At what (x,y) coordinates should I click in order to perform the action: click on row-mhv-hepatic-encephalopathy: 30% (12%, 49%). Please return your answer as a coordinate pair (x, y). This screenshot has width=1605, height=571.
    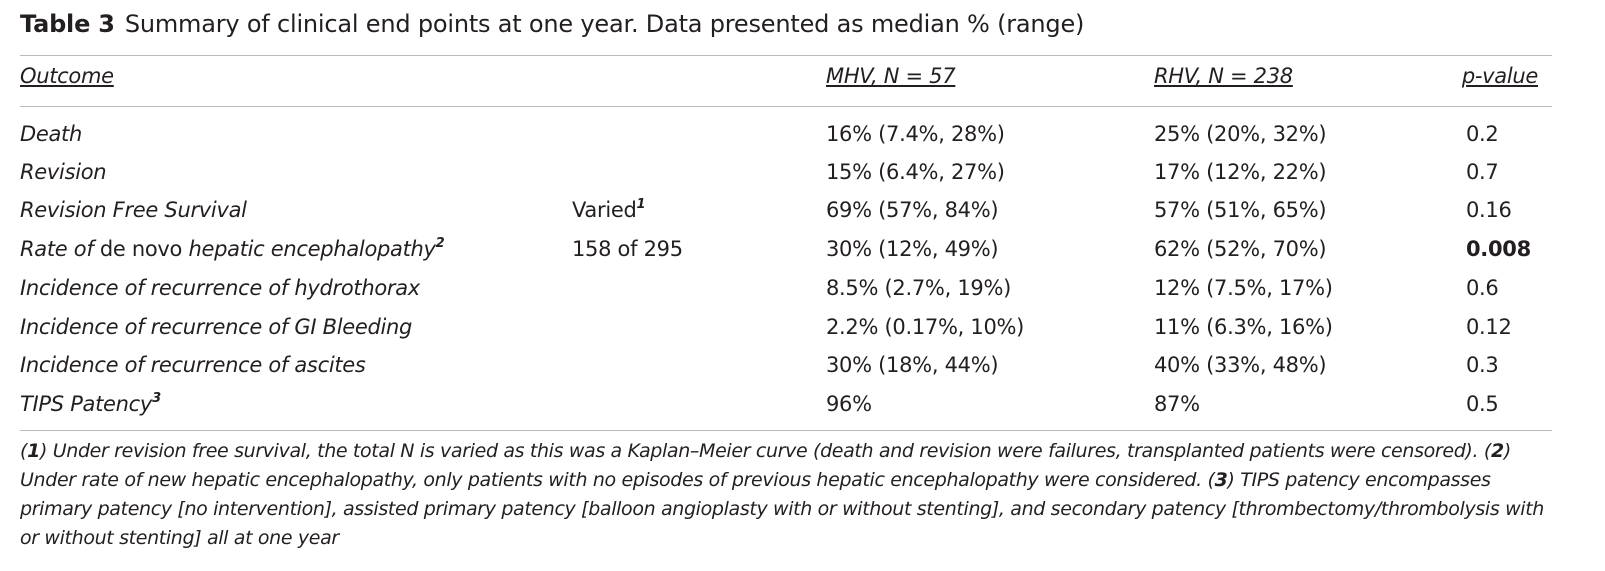
    Looking at the image, I should click on (912, 249).